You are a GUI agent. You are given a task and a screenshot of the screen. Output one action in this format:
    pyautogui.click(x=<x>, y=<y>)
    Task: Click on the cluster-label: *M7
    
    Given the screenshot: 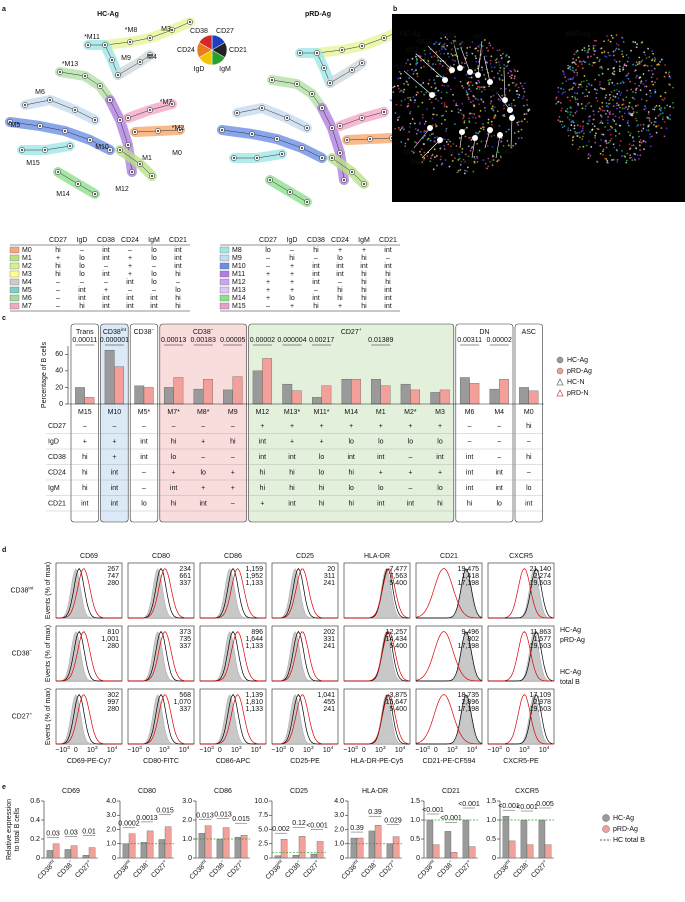 What is the action you would take?
    pyautogui.click(x=400, y=67)
    